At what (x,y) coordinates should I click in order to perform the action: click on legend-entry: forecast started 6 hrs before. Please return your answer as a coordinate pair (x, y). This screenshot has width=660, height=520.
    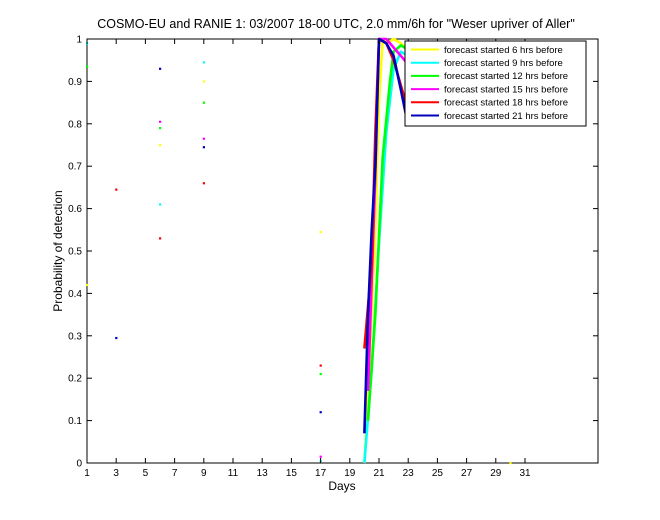
    Looking at the image, I should click on (503, 50).